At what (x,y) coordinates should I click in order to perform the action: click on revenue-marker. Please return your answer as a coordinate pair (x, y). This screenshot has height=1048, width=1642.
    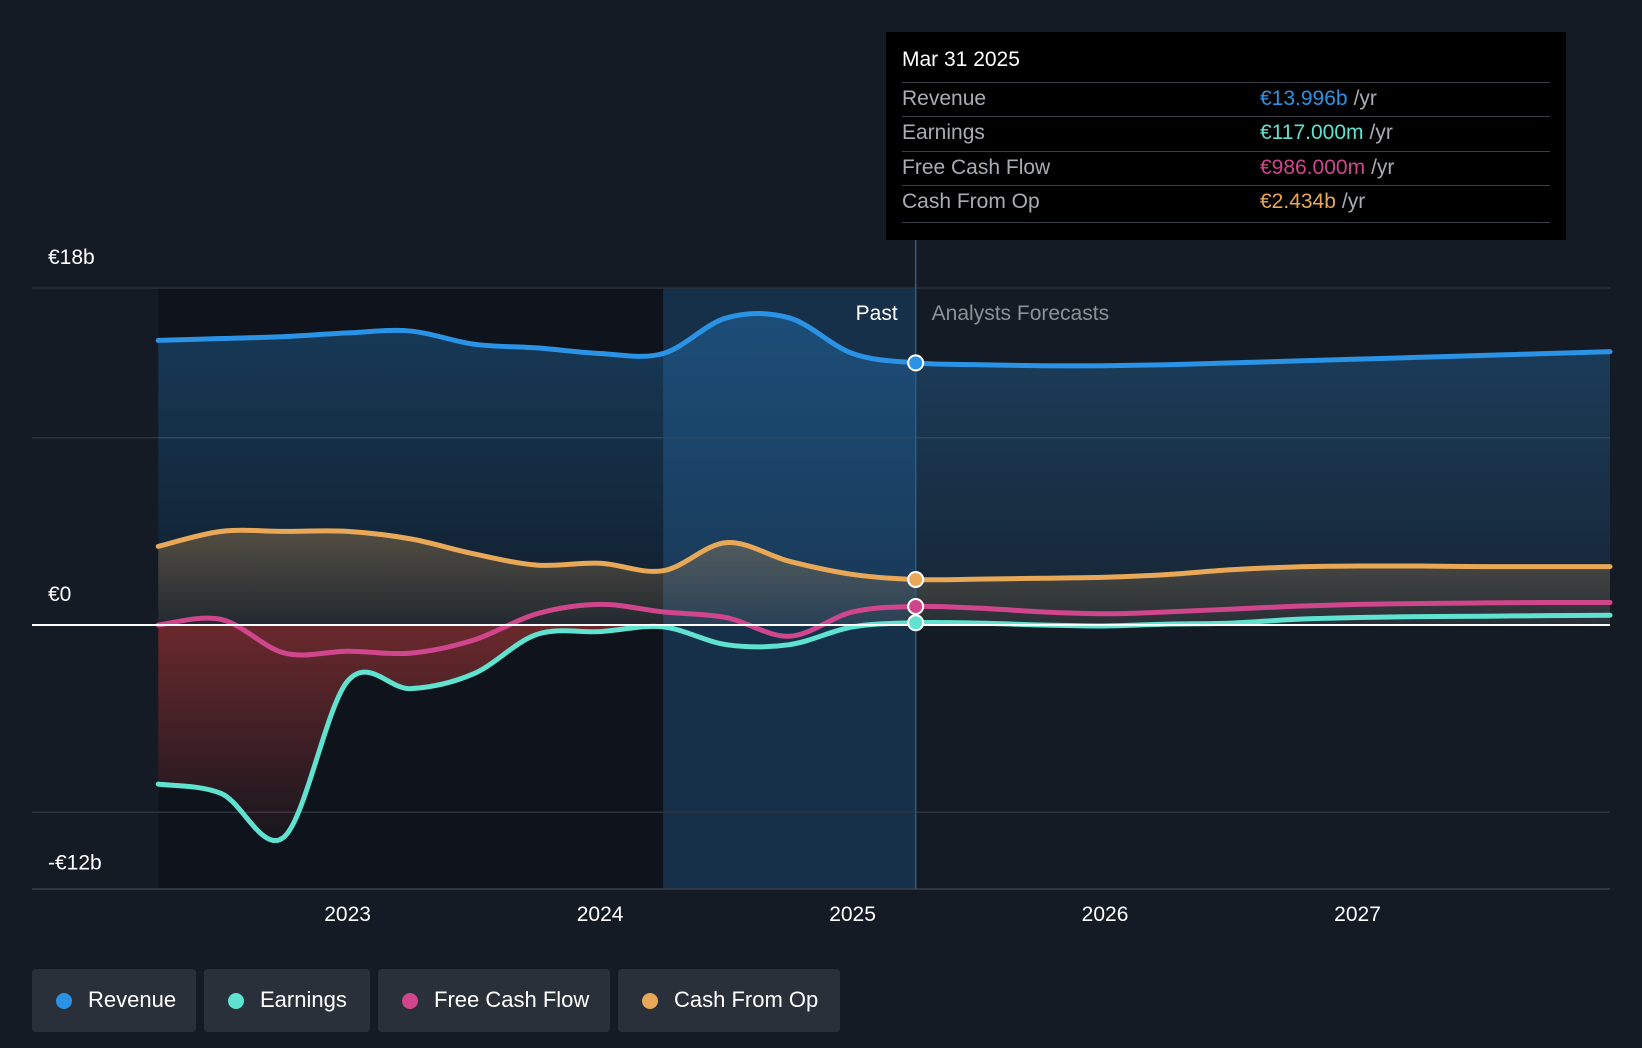
    Looking at the image, I should click on (916, 363).